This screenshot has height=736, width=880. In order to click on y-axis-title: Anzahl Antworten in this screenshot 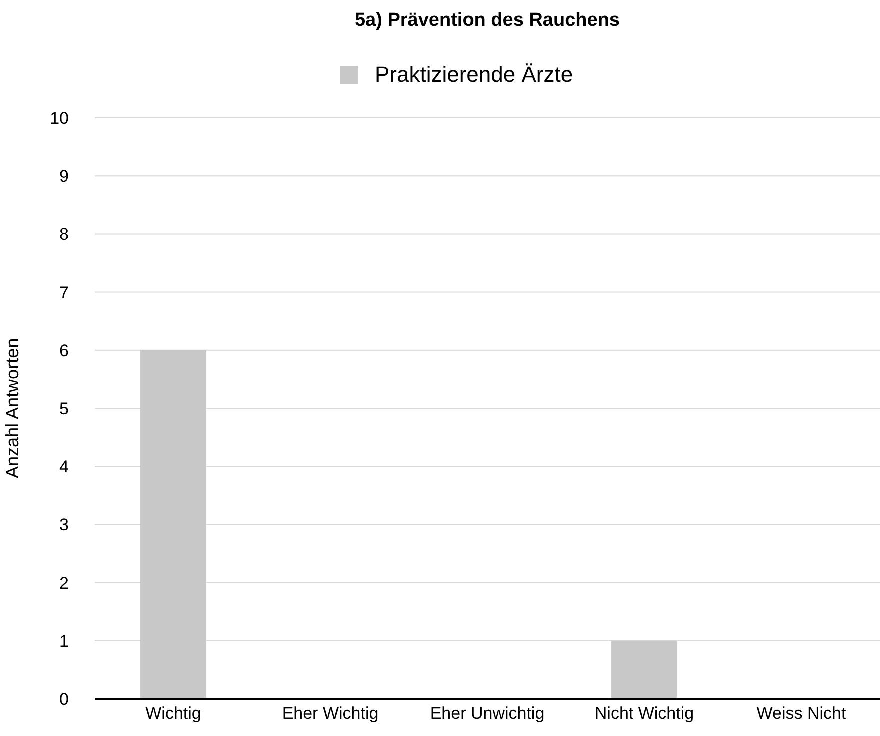, I will do `click(12, 408)`.